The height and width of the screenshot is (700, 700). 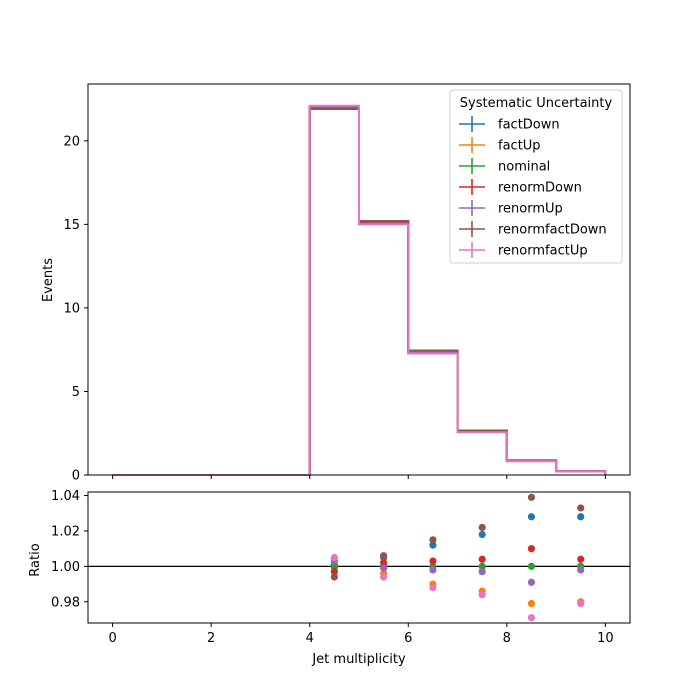 I want to click on ratio-y-tick-label: 1.02, so click(x=65, y=531).